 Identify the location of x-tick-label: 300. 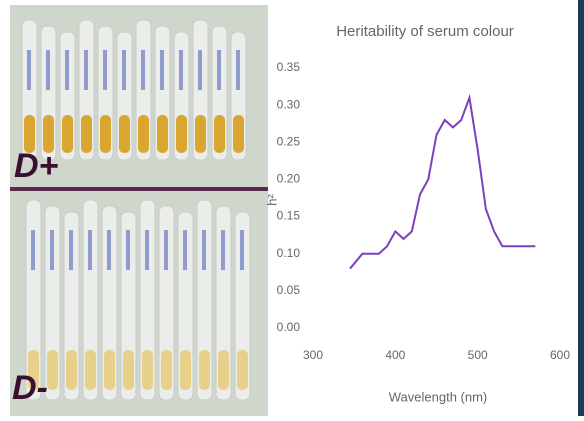
(313, 355).